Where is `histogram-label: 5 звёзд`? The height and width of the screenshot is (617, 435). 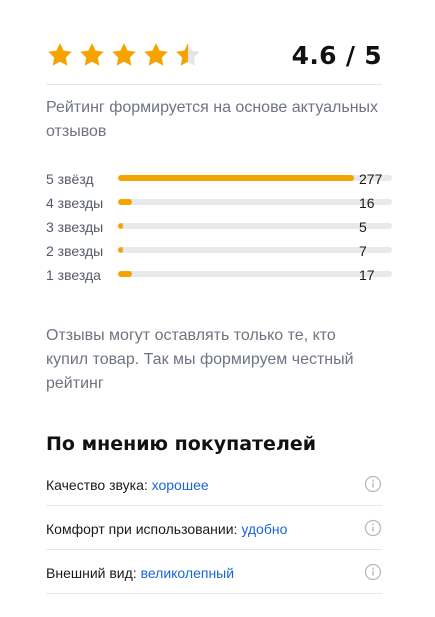
histogram-label: 5 звёзд is located at coordinates (70, 179).